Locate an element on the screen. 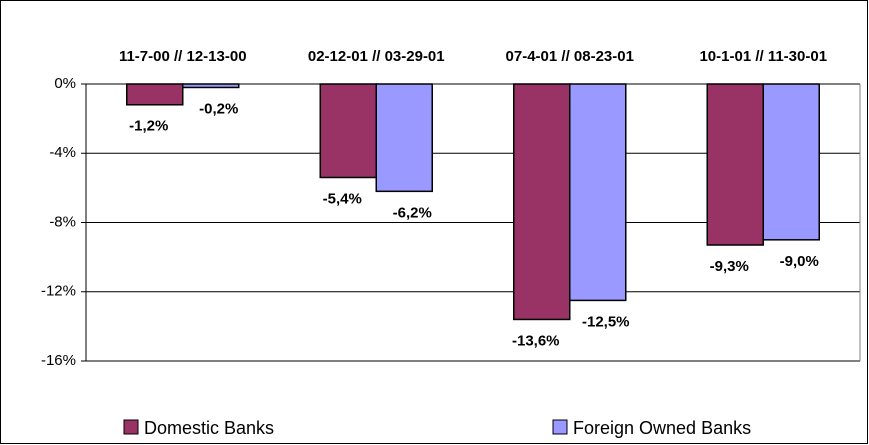  legend-label: Domestic Banks is located at coordinates (209, 428).